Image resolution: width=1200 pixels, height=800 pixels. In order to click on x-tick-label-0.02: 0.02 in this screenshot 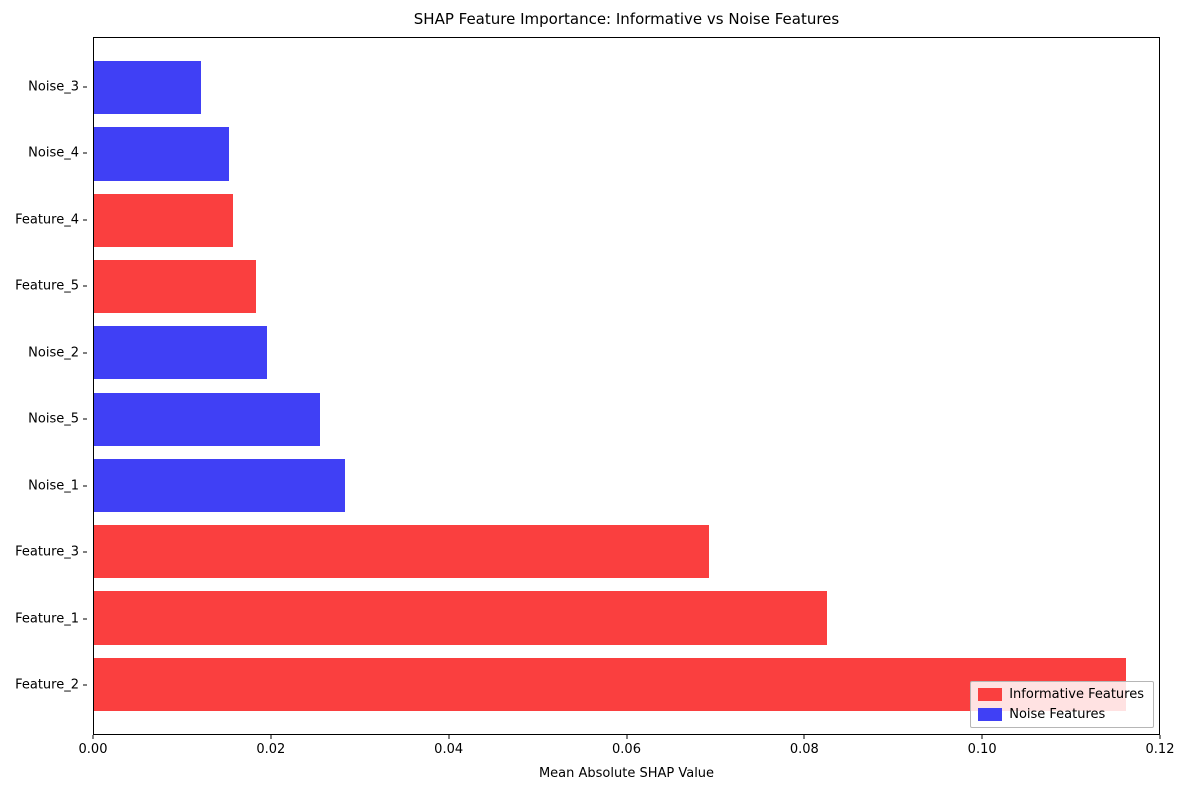, I will do `click(271, 749)`.